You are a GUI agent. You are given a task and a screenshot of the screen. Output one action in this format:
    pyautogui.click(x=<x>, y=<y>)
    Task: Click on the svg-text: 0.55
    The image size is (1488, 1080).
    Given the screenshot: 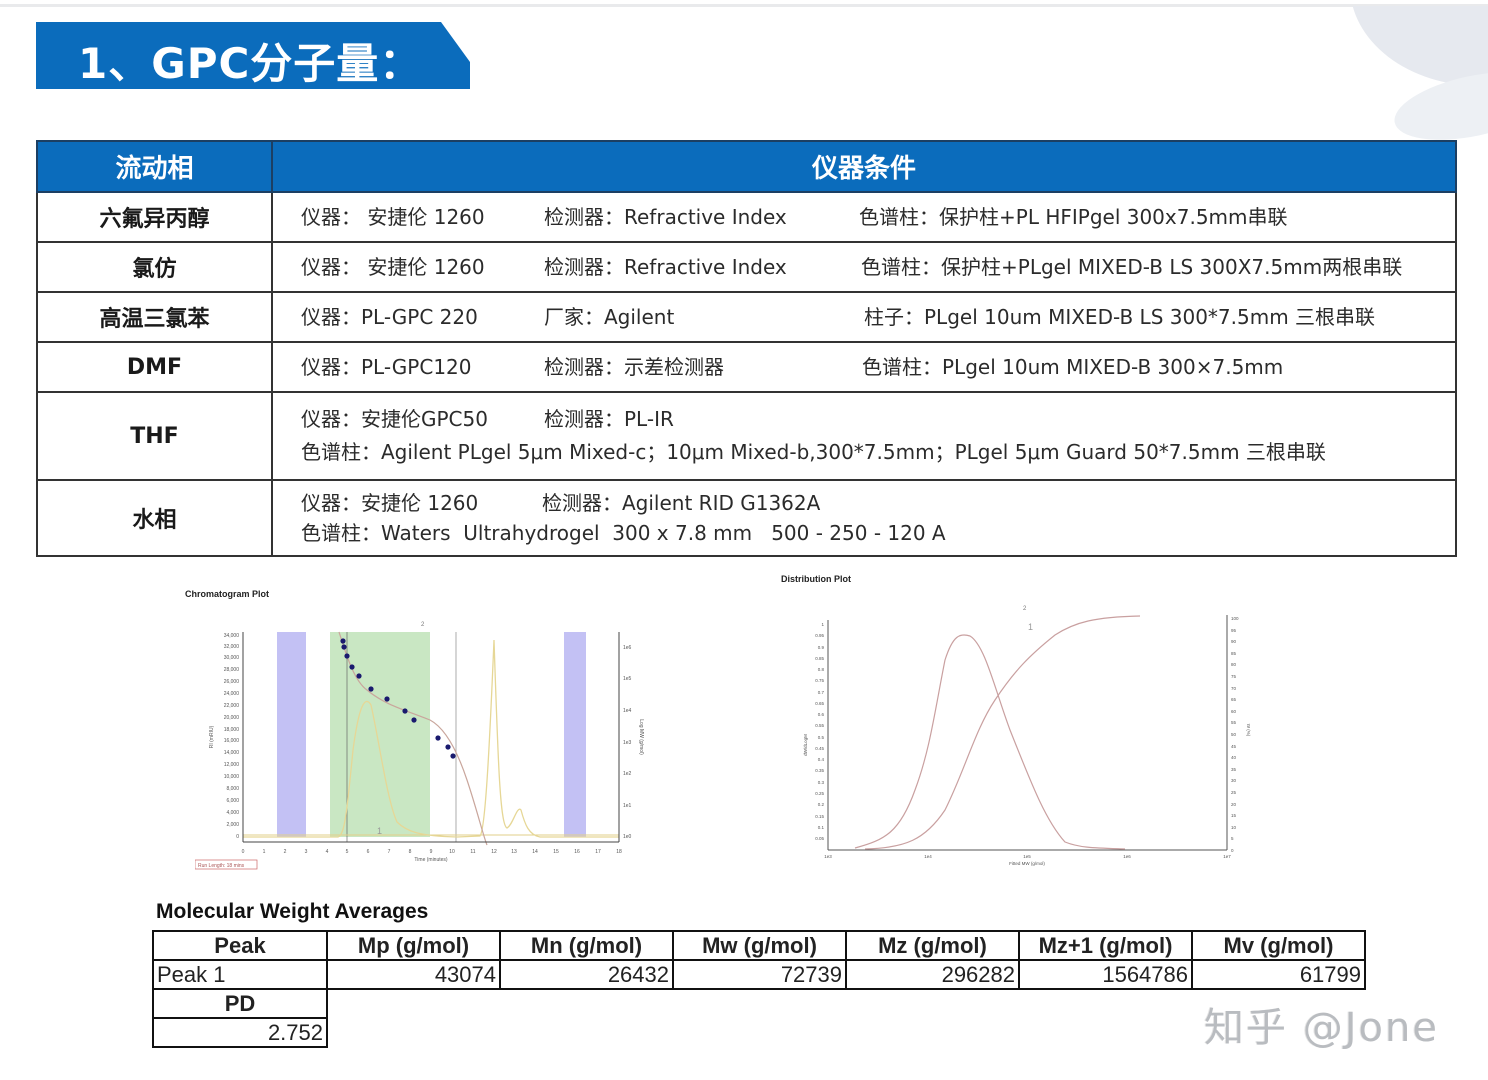 What is the action you would take?
    pyautogui.click(x=819, y=725)
    